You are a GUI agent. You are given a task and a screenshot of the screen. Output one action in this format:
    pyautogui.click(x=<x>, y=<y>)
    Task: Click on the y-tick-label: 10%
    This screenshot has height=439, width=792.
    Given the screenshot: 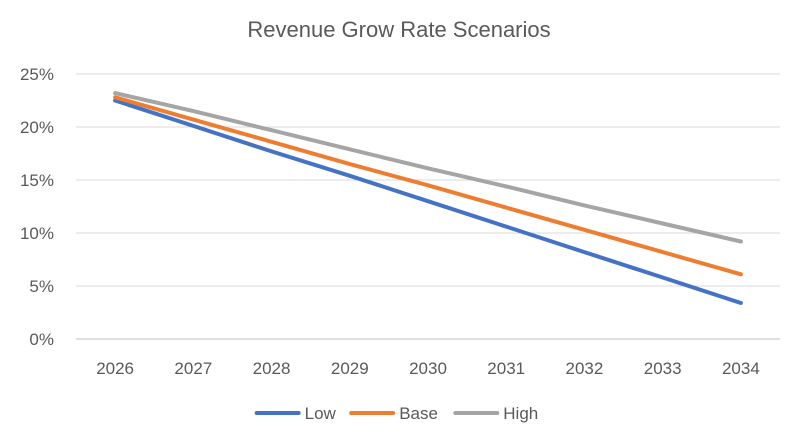 What is the action you would take?
    pyautogui.click(x=37, y=233)
    